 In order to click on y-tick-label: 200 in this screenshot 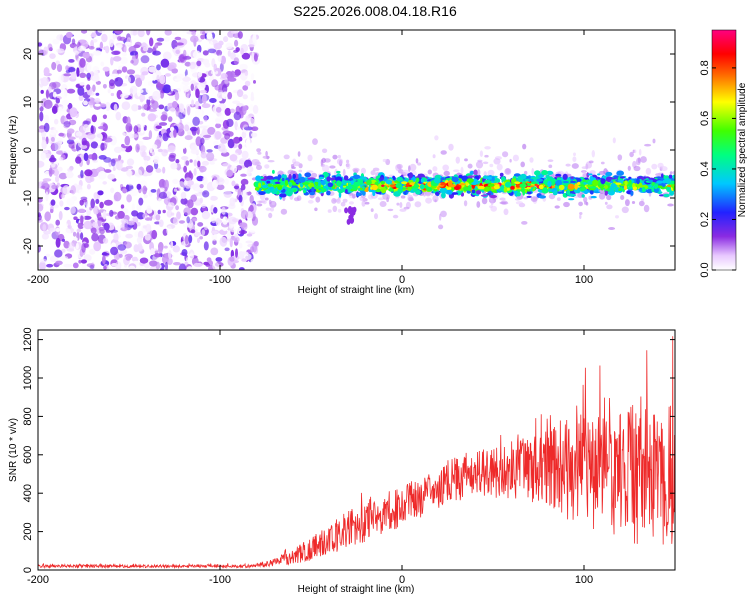, I will do `click(28, 531)`.